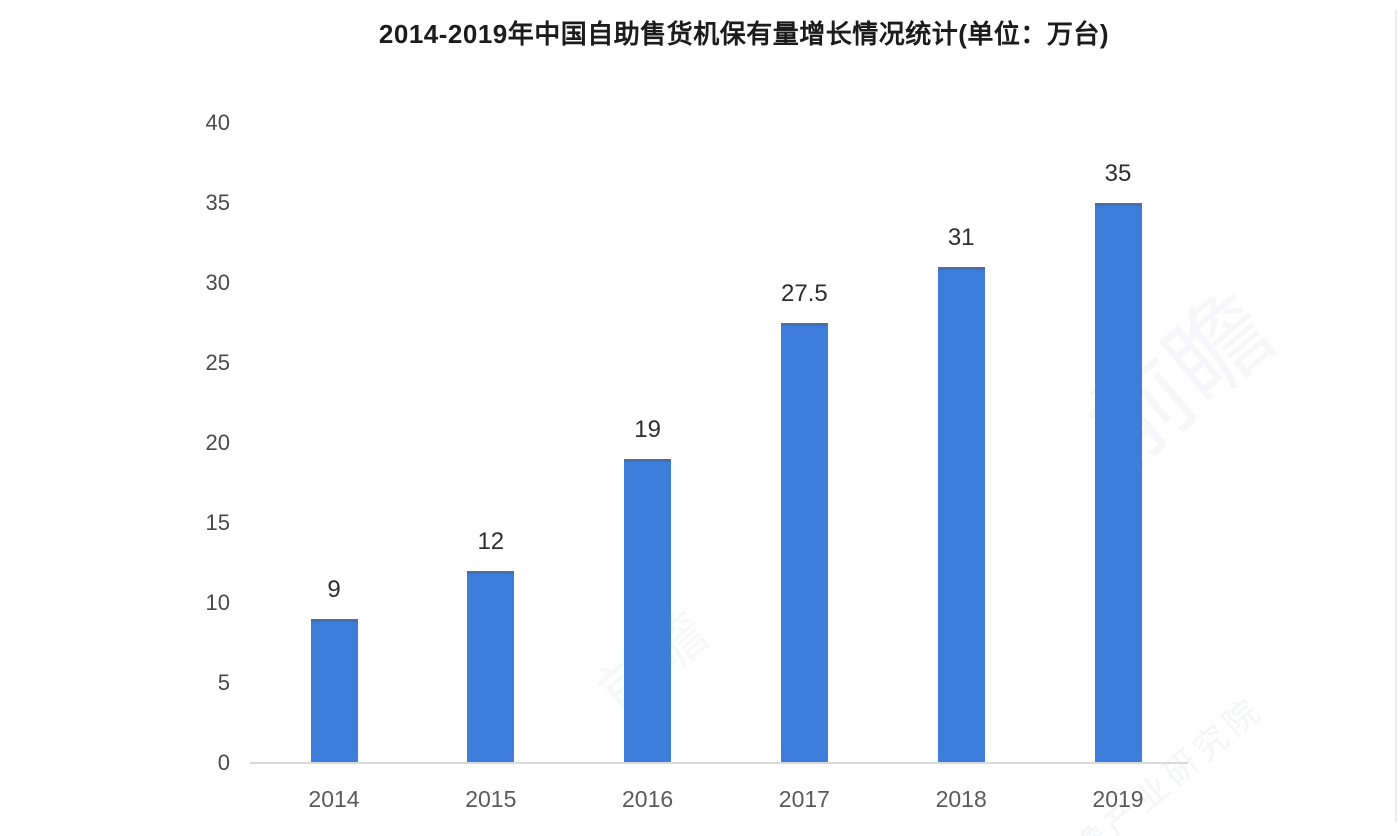 The height and width of the screenshot is (836, 1400). I want to click on bar-2019, so click(1118, 483).